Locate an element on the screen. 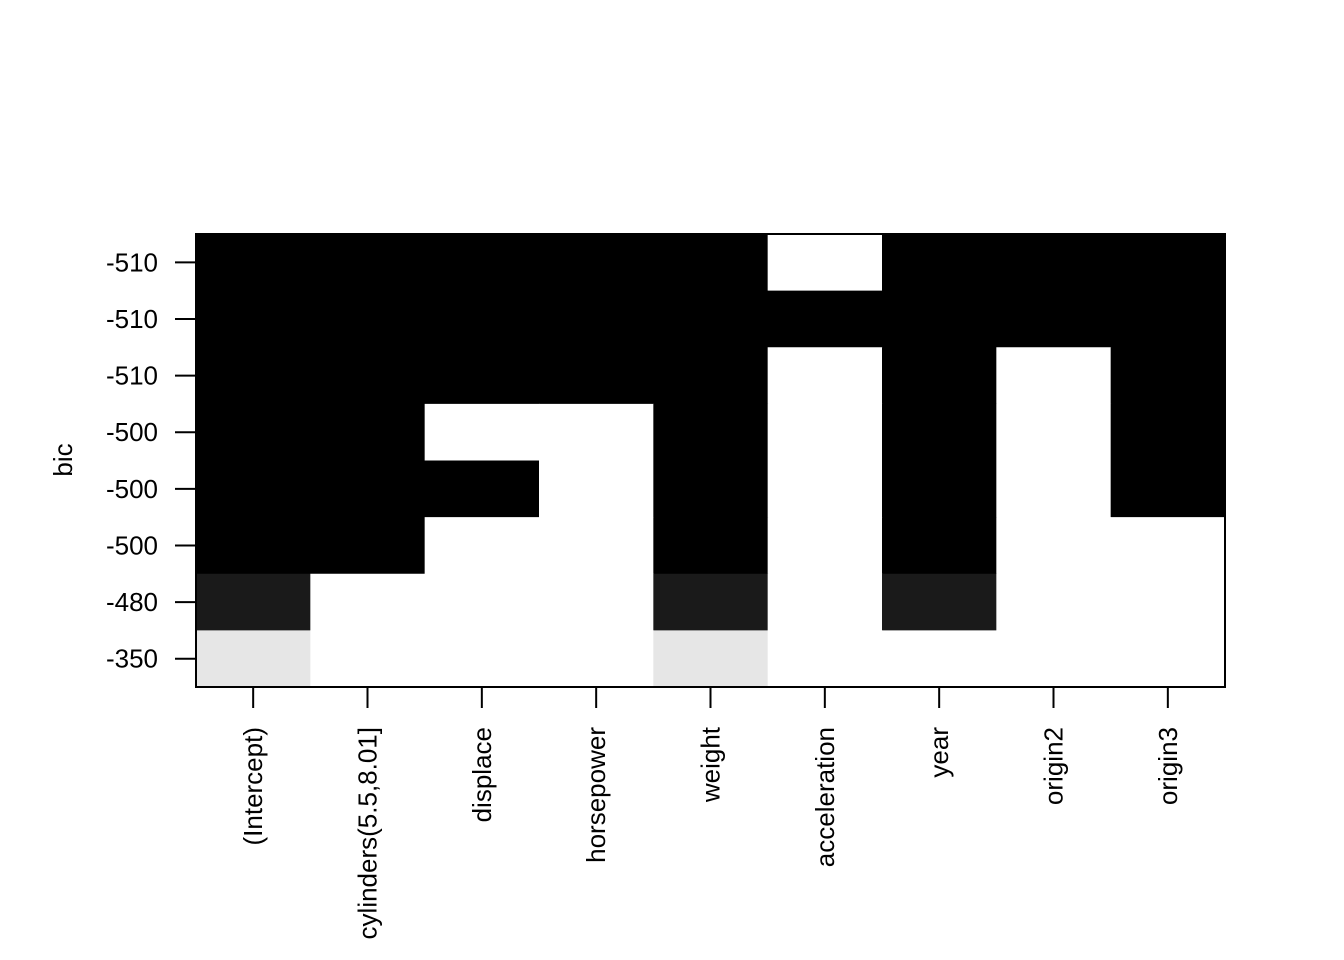  cell-row3-cylinders-5-5-8-01- is located at coordinates (368, 432).